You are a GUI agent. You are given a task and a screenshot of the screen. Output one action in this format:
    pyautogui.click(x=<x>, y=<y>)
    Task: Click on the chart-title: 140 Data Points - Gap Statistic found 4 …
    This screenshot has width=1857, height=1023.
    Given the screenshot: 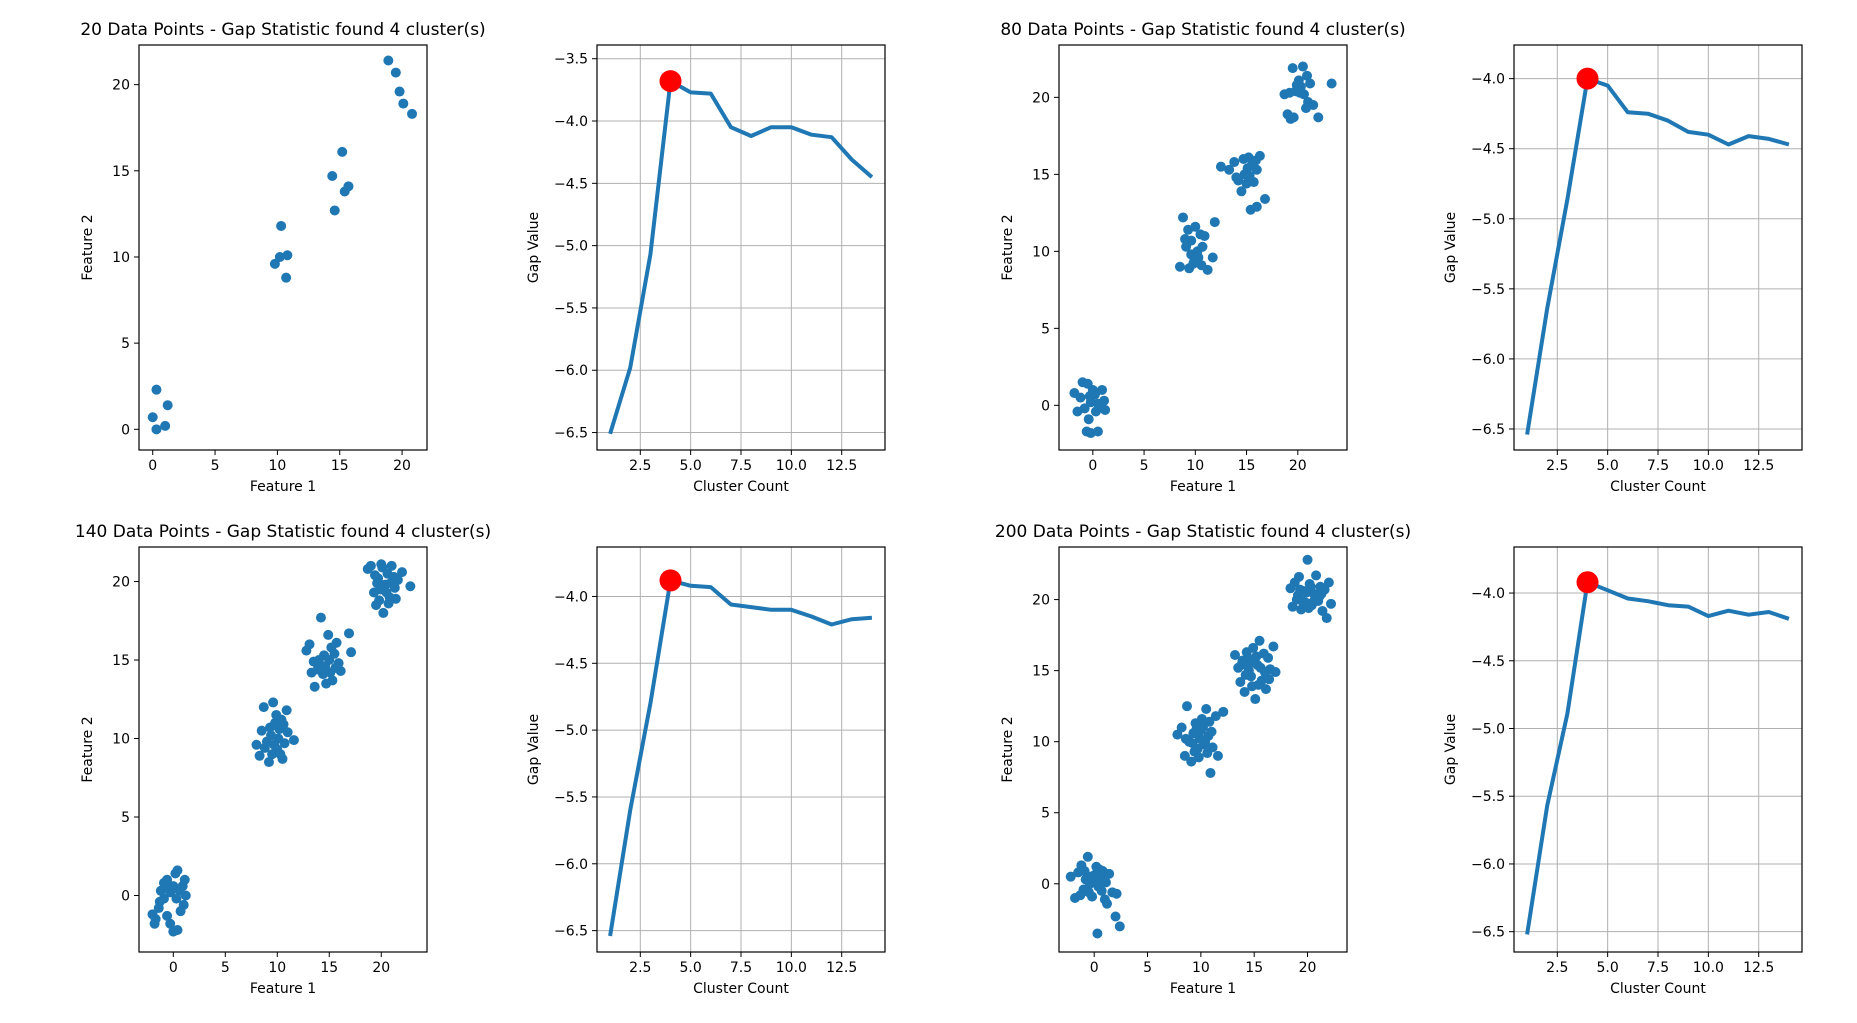 What is the action you would take?
    pyautogui.click(x=283, y=532)
    